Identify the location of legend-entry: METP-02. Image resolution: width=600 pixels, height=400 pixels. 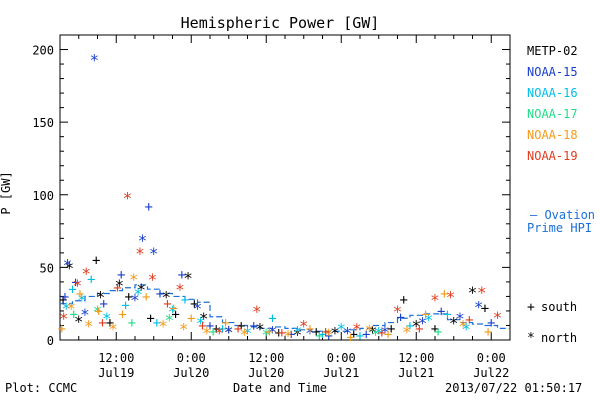
(552, 51).